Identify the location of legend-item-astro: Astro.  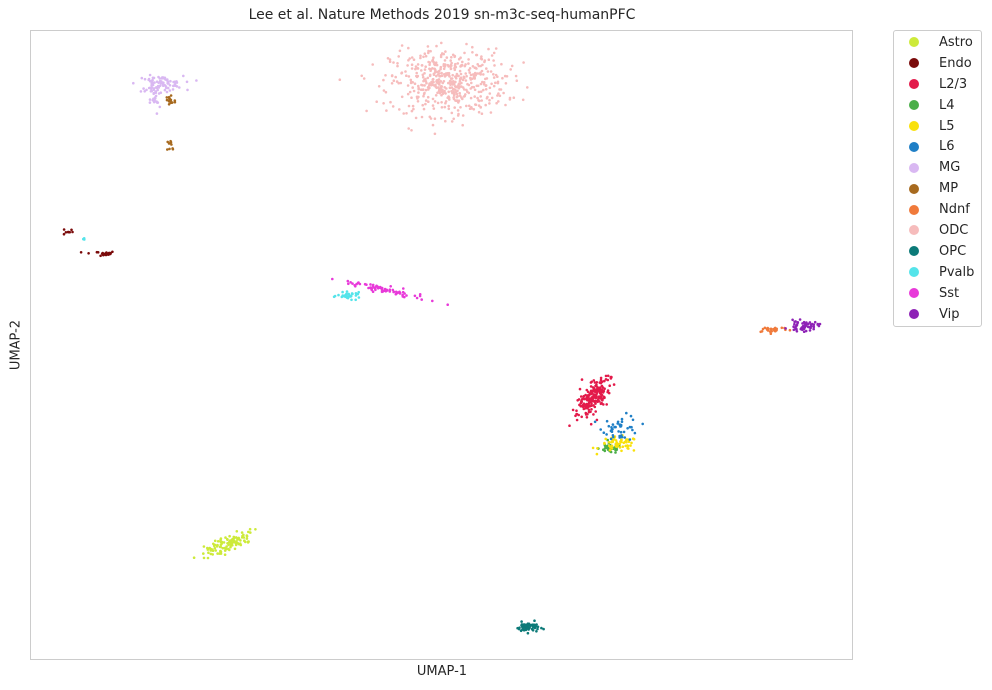
(937, 42).